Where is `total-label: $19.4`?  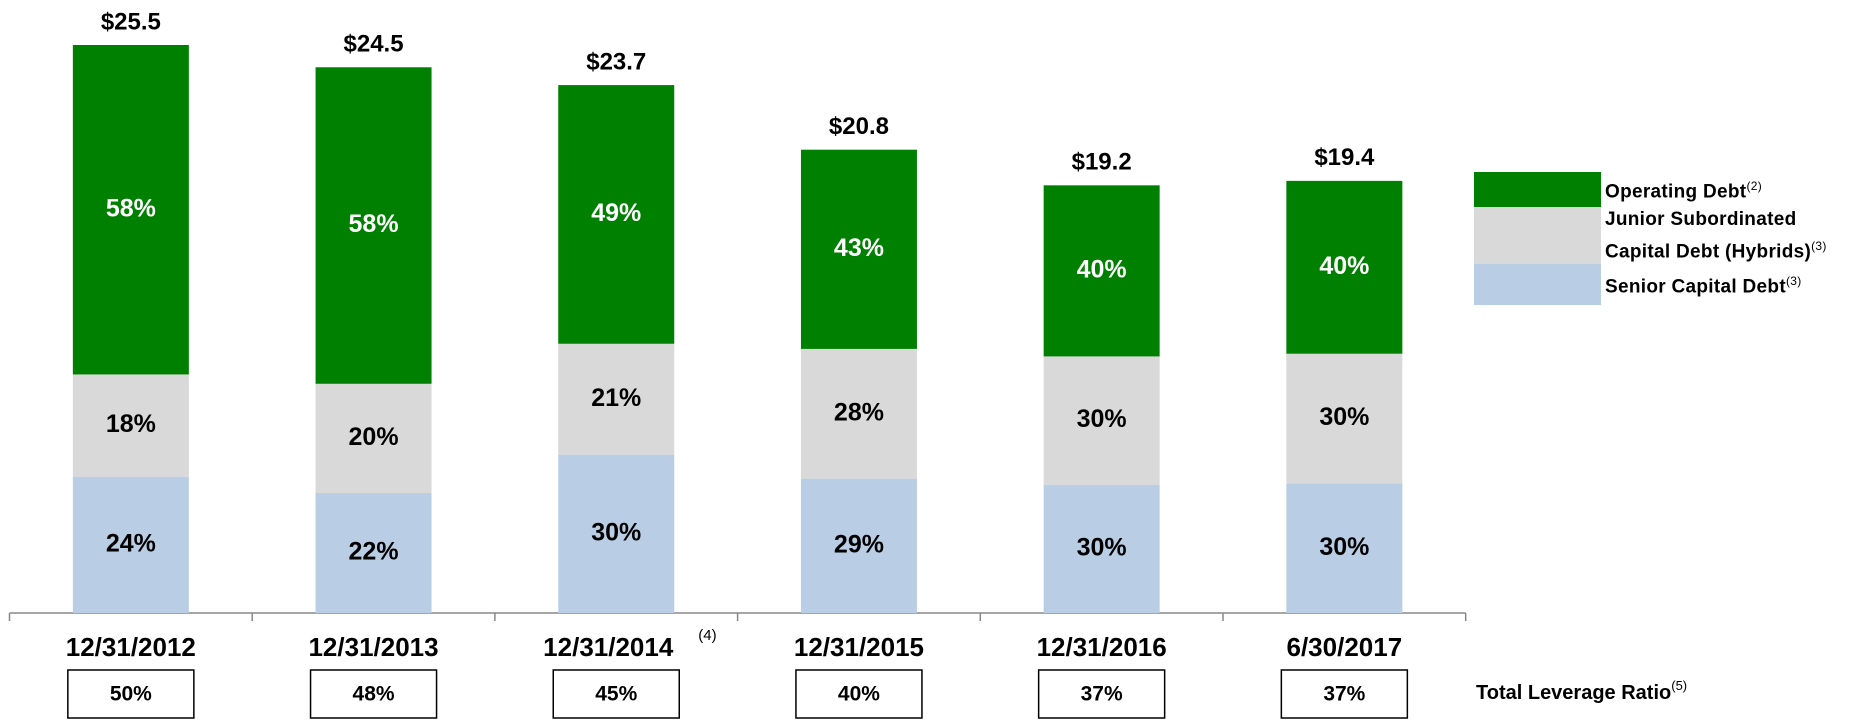
total-label: $19.4 is located at coordinates (1344, 157).